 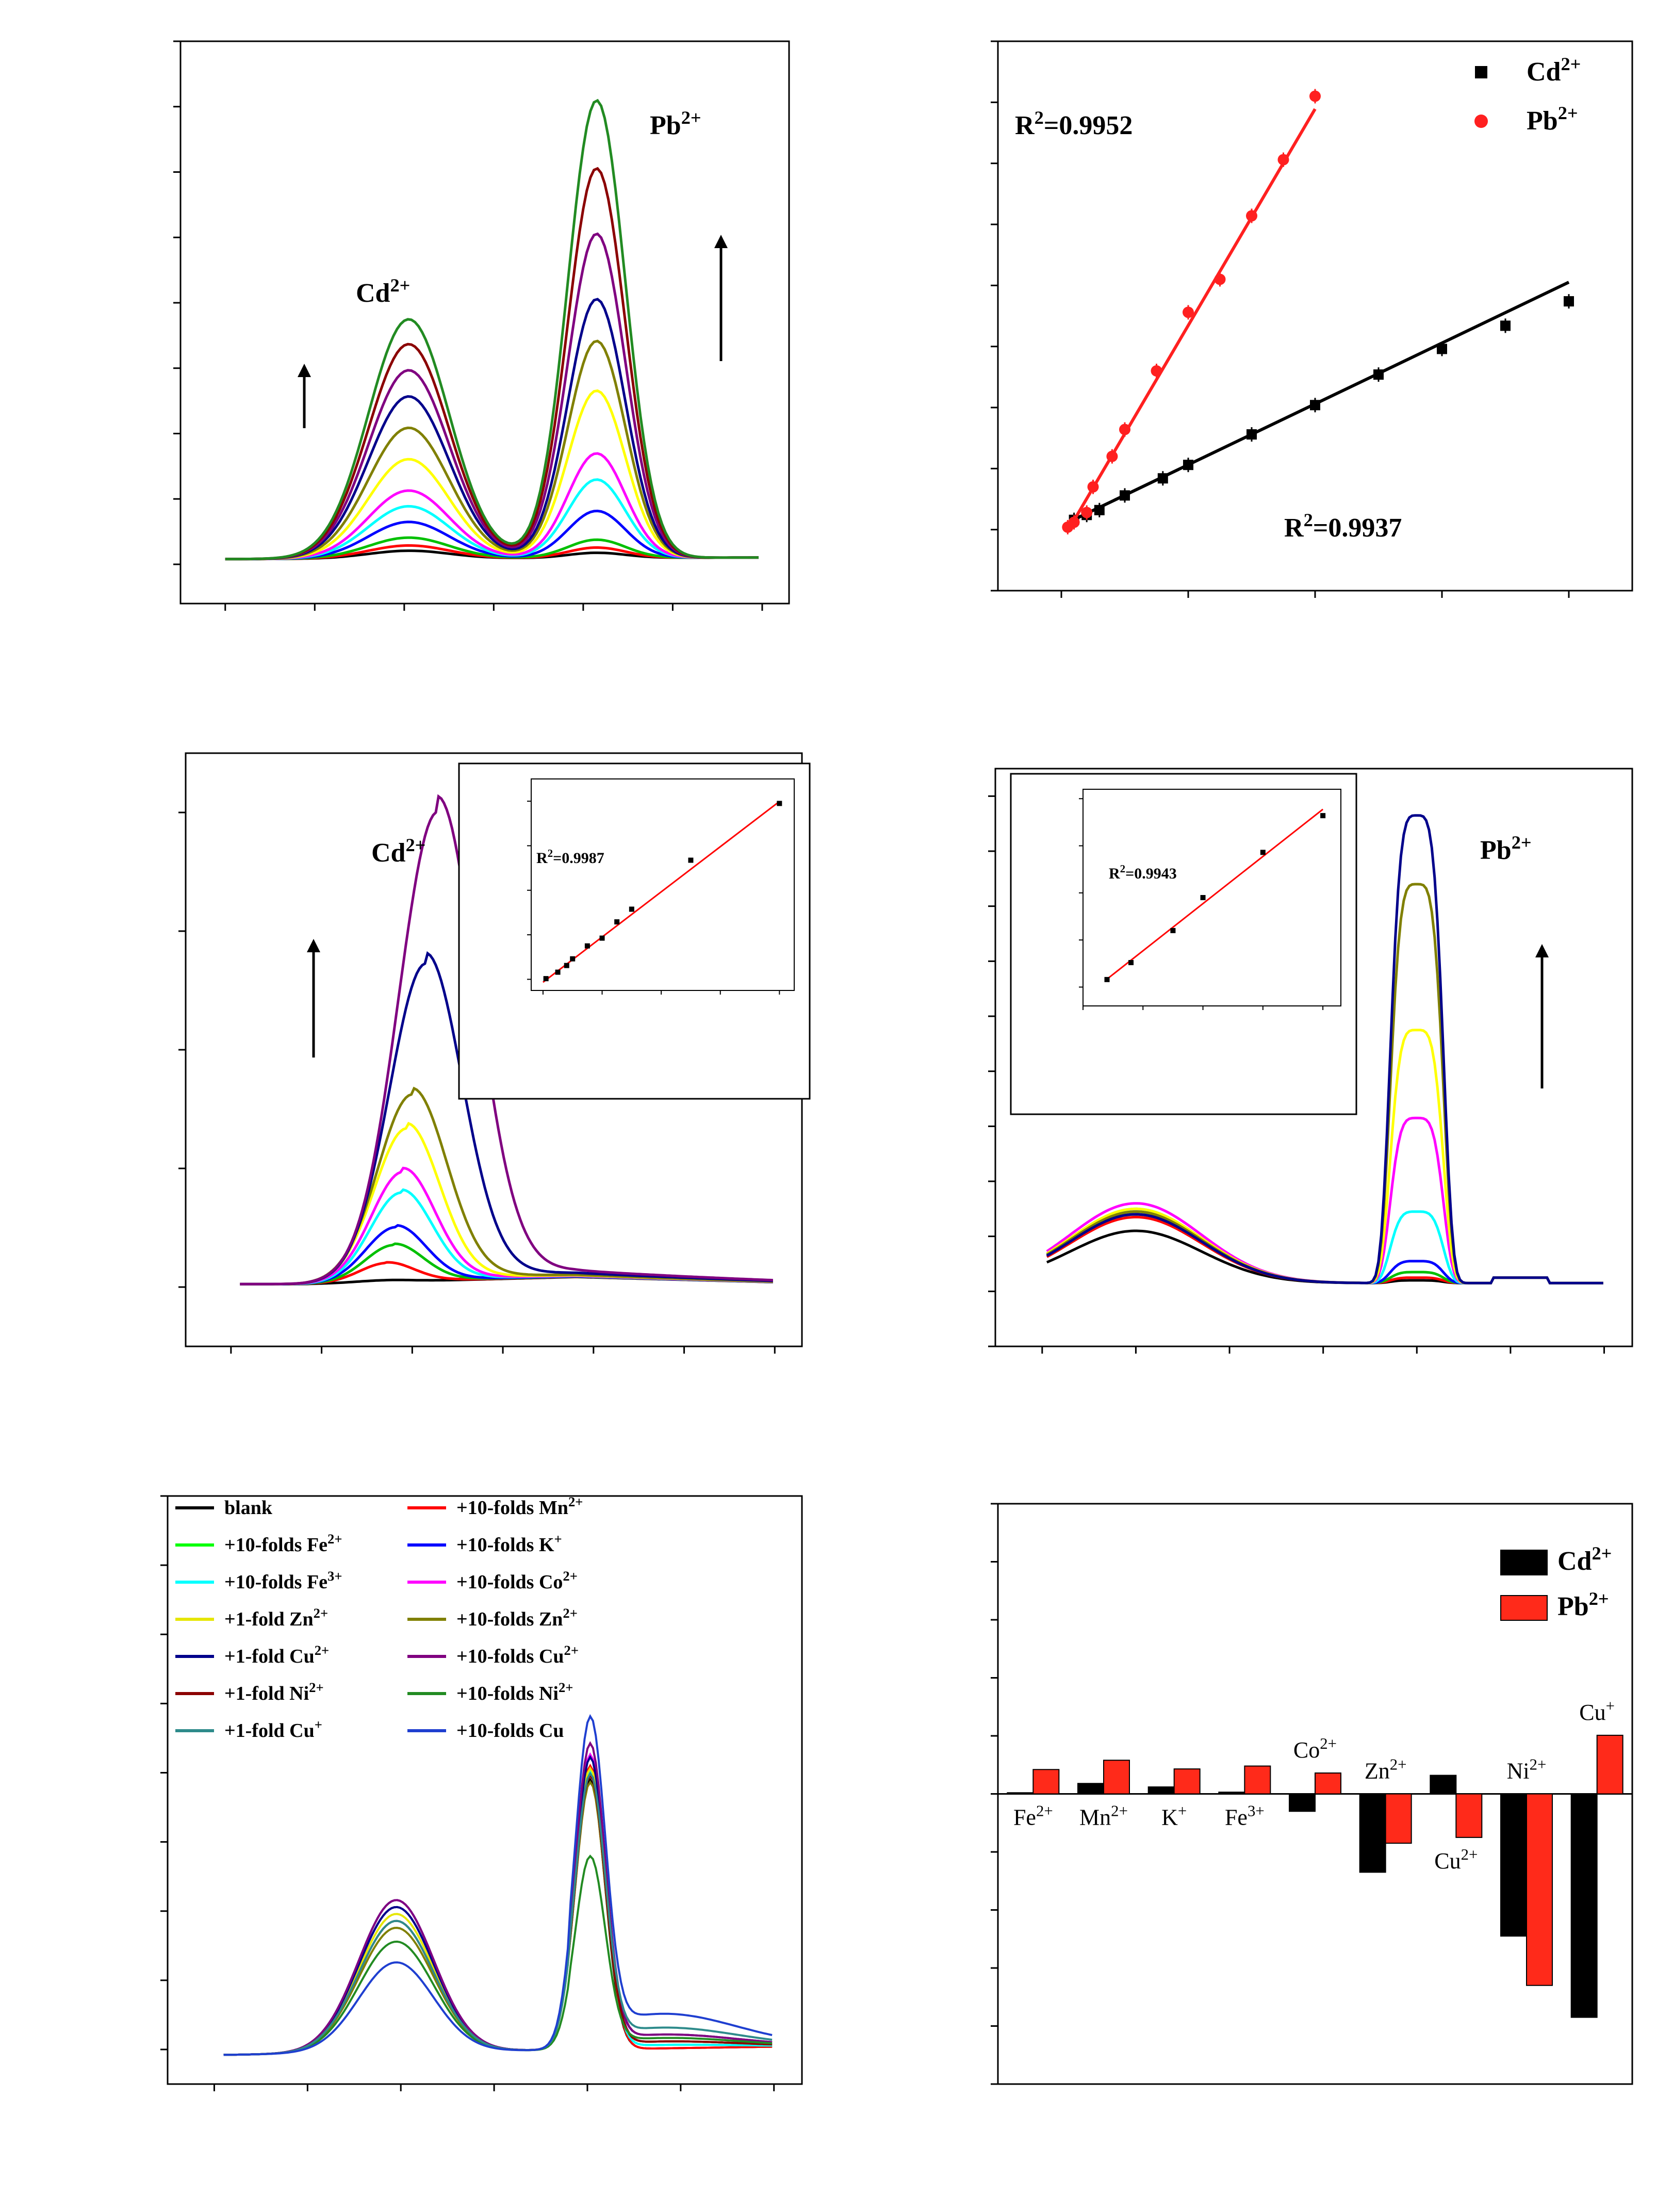 What do you see at coordinates (283, 1543) in the screenshot?
I see `legend-label: +10-folds Fe2+` at bounding box center [283, 1543].